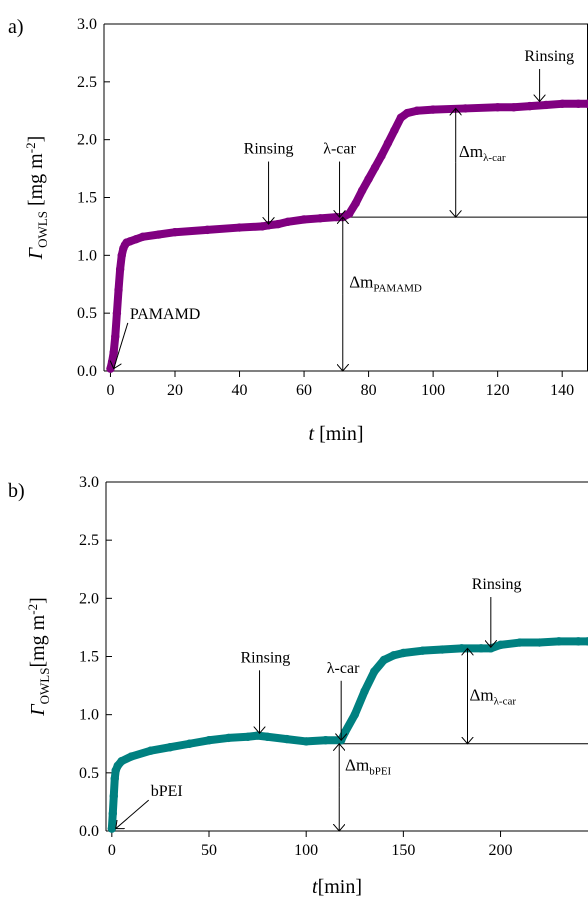 Image resolution: width=588 pixels, height=897 pixels. I want to click on panel-a-annotation-label: λ-car, so click(339, 149).